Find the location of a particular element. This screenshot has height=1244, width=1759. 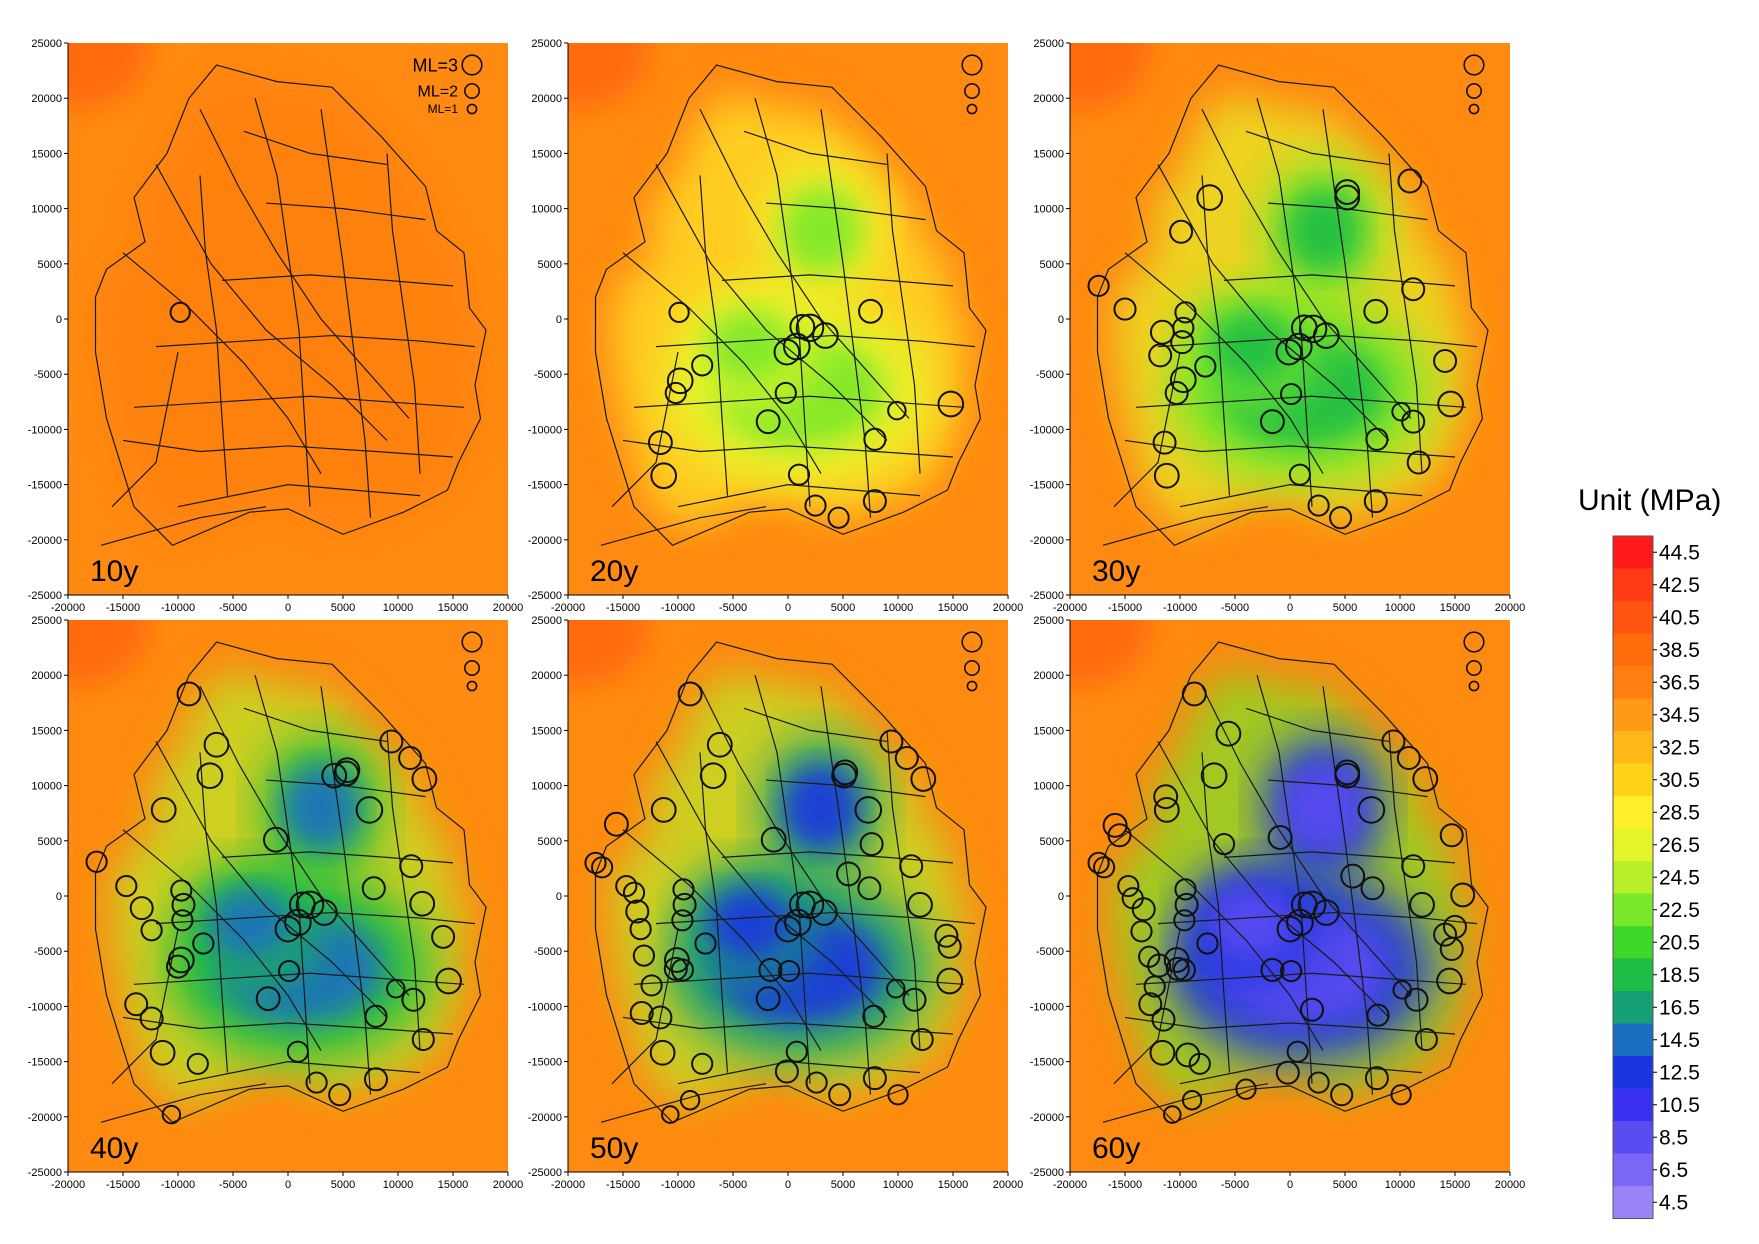

y-tick-label: -20000 is located at coordinates (1047, 1118).